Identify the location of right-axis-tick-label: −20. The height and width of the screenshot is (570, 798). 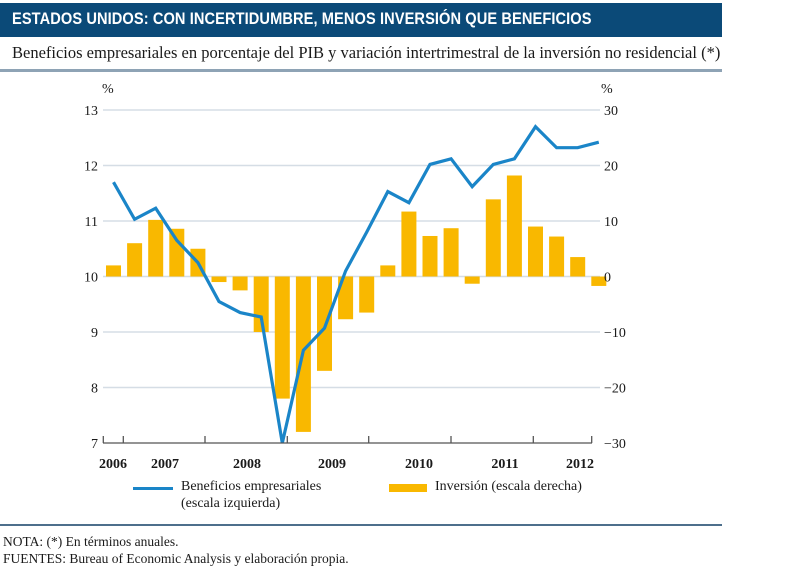
(615, 389).